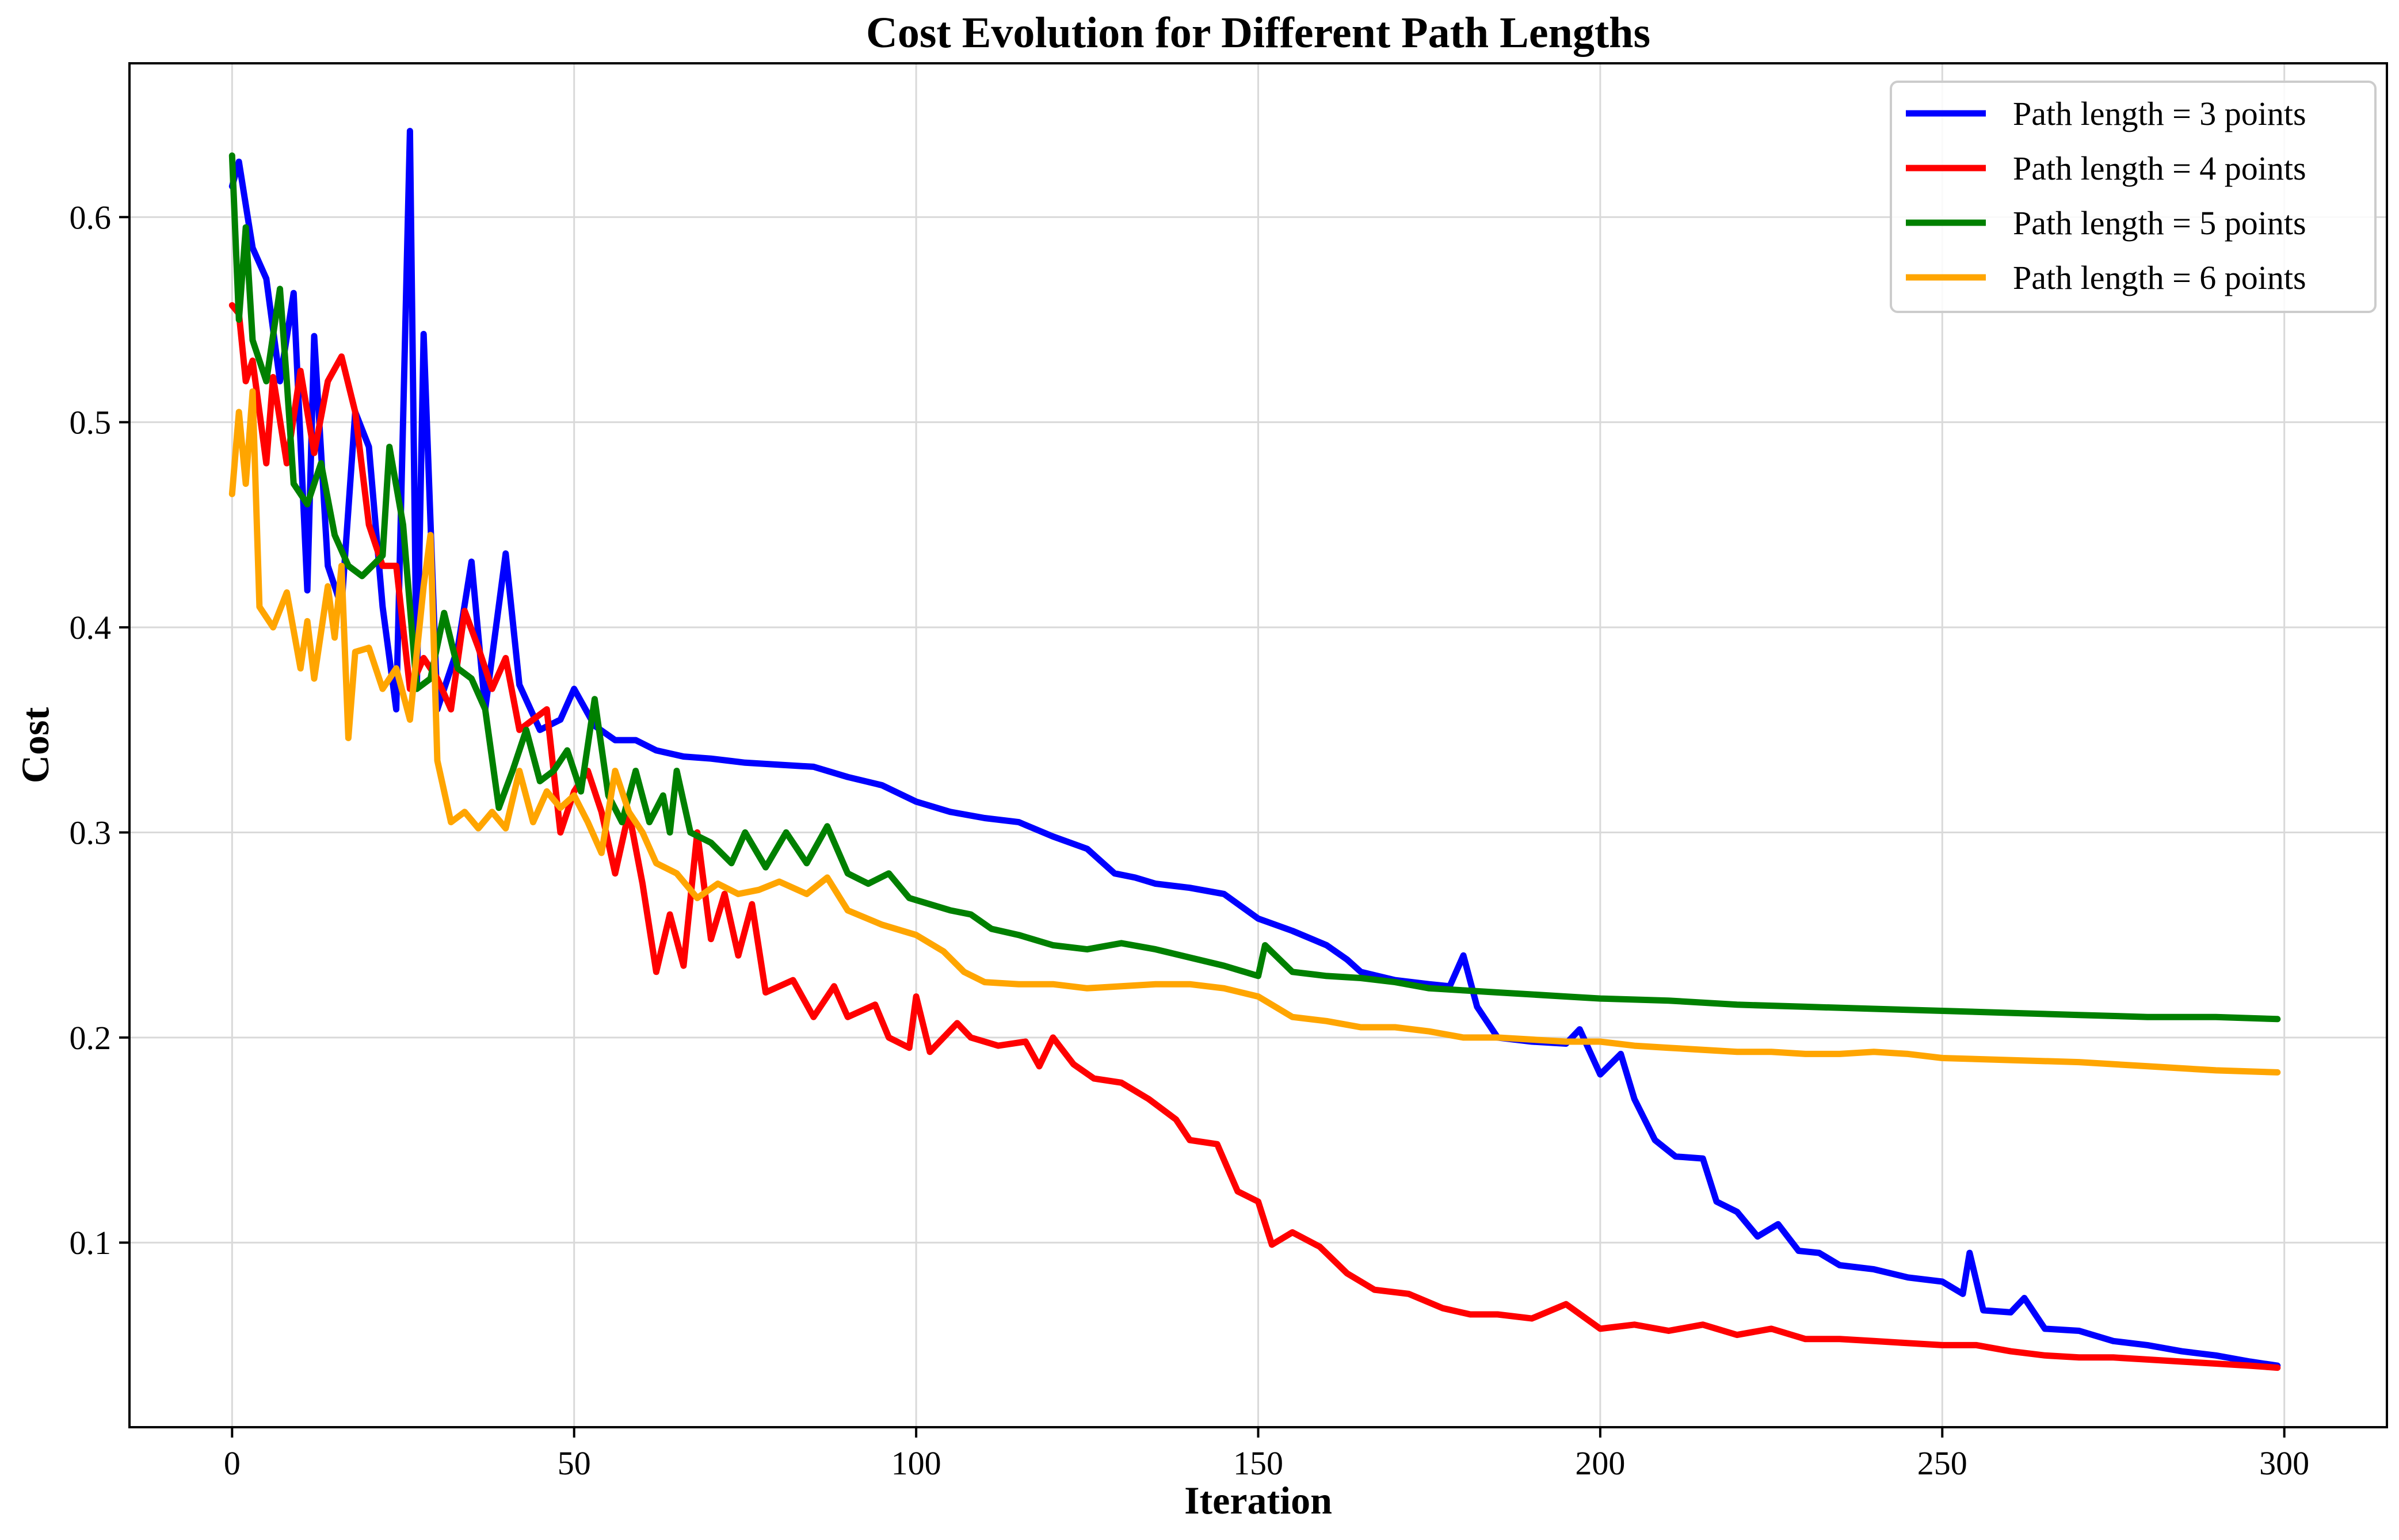 Image resolution: width=2399 pixels, height=1540 pixels. What do you see at coordinates (1600, 1463) in the screenshot?
I see `x-tick-label: 200` at bounding box center [1600, 1463].